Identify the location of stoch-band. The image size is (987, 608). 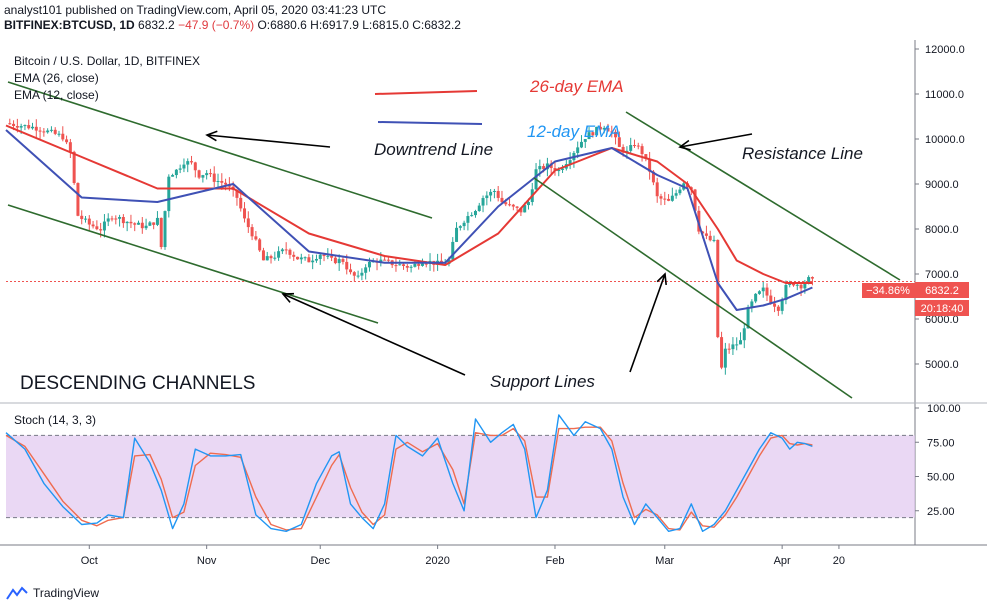
(460, 476).